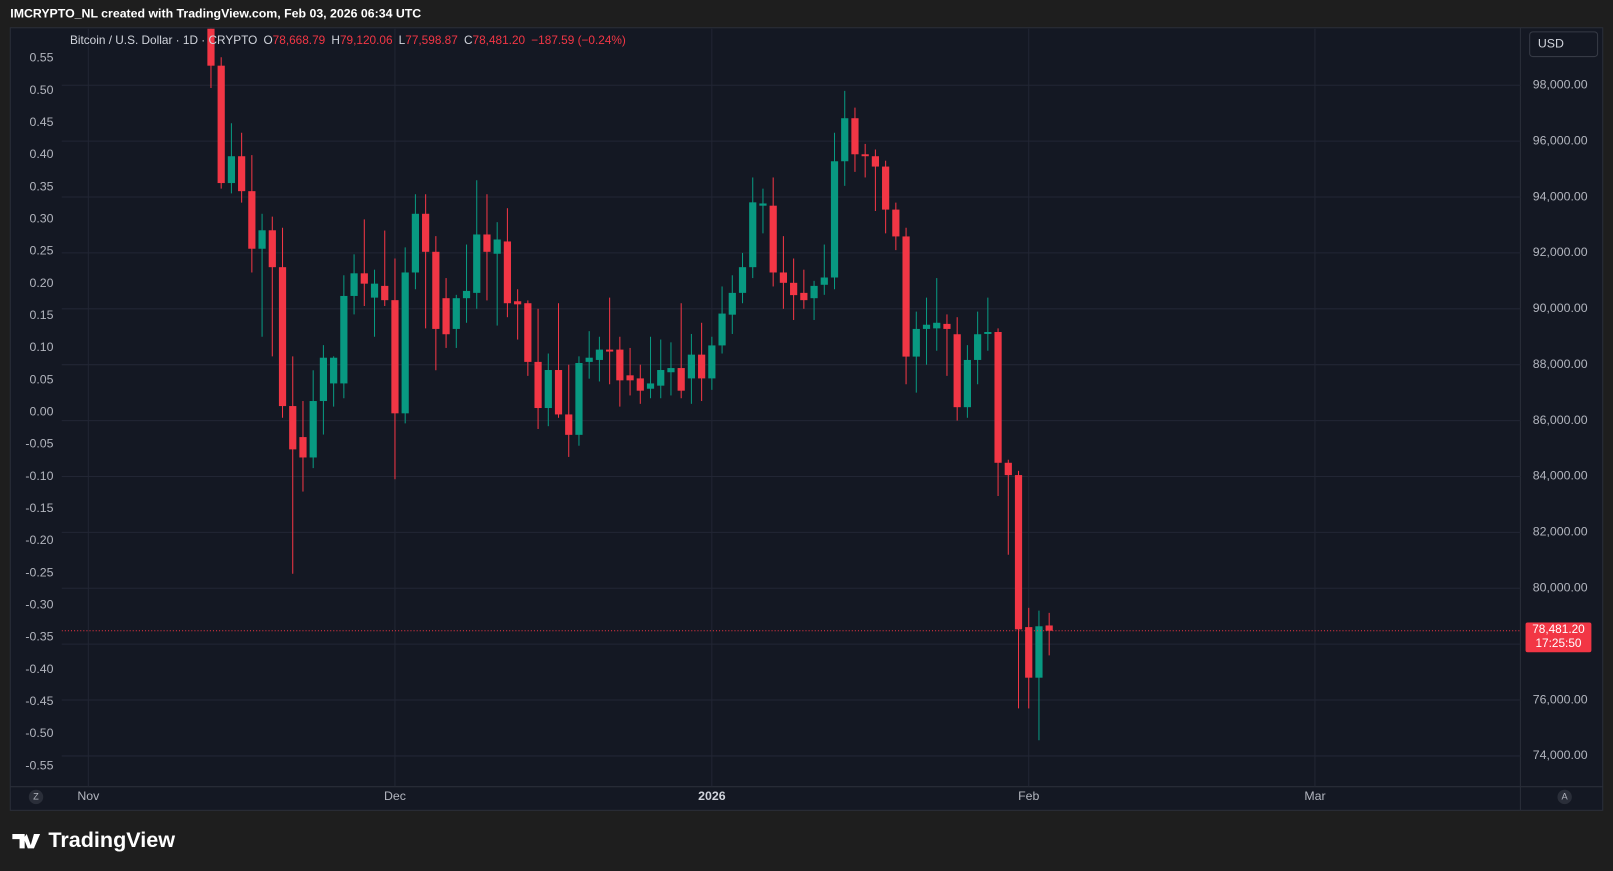 The image size is (1613, 871). Describe the element at coordinates (1560, 85) in the screenshot. I see `y-tick-label: 98,000.00` at that location.